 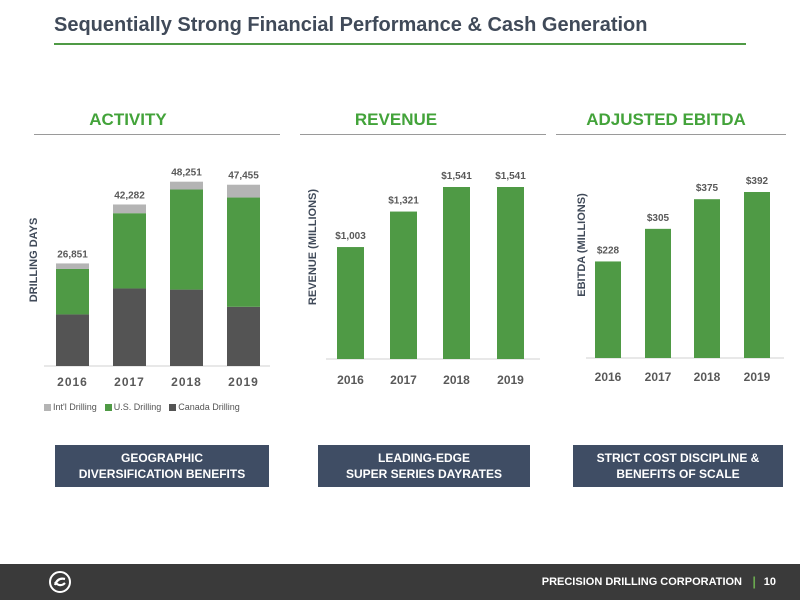 I want to click on activity-bar-2019-canada-drilling, so click(x=243, y=336).